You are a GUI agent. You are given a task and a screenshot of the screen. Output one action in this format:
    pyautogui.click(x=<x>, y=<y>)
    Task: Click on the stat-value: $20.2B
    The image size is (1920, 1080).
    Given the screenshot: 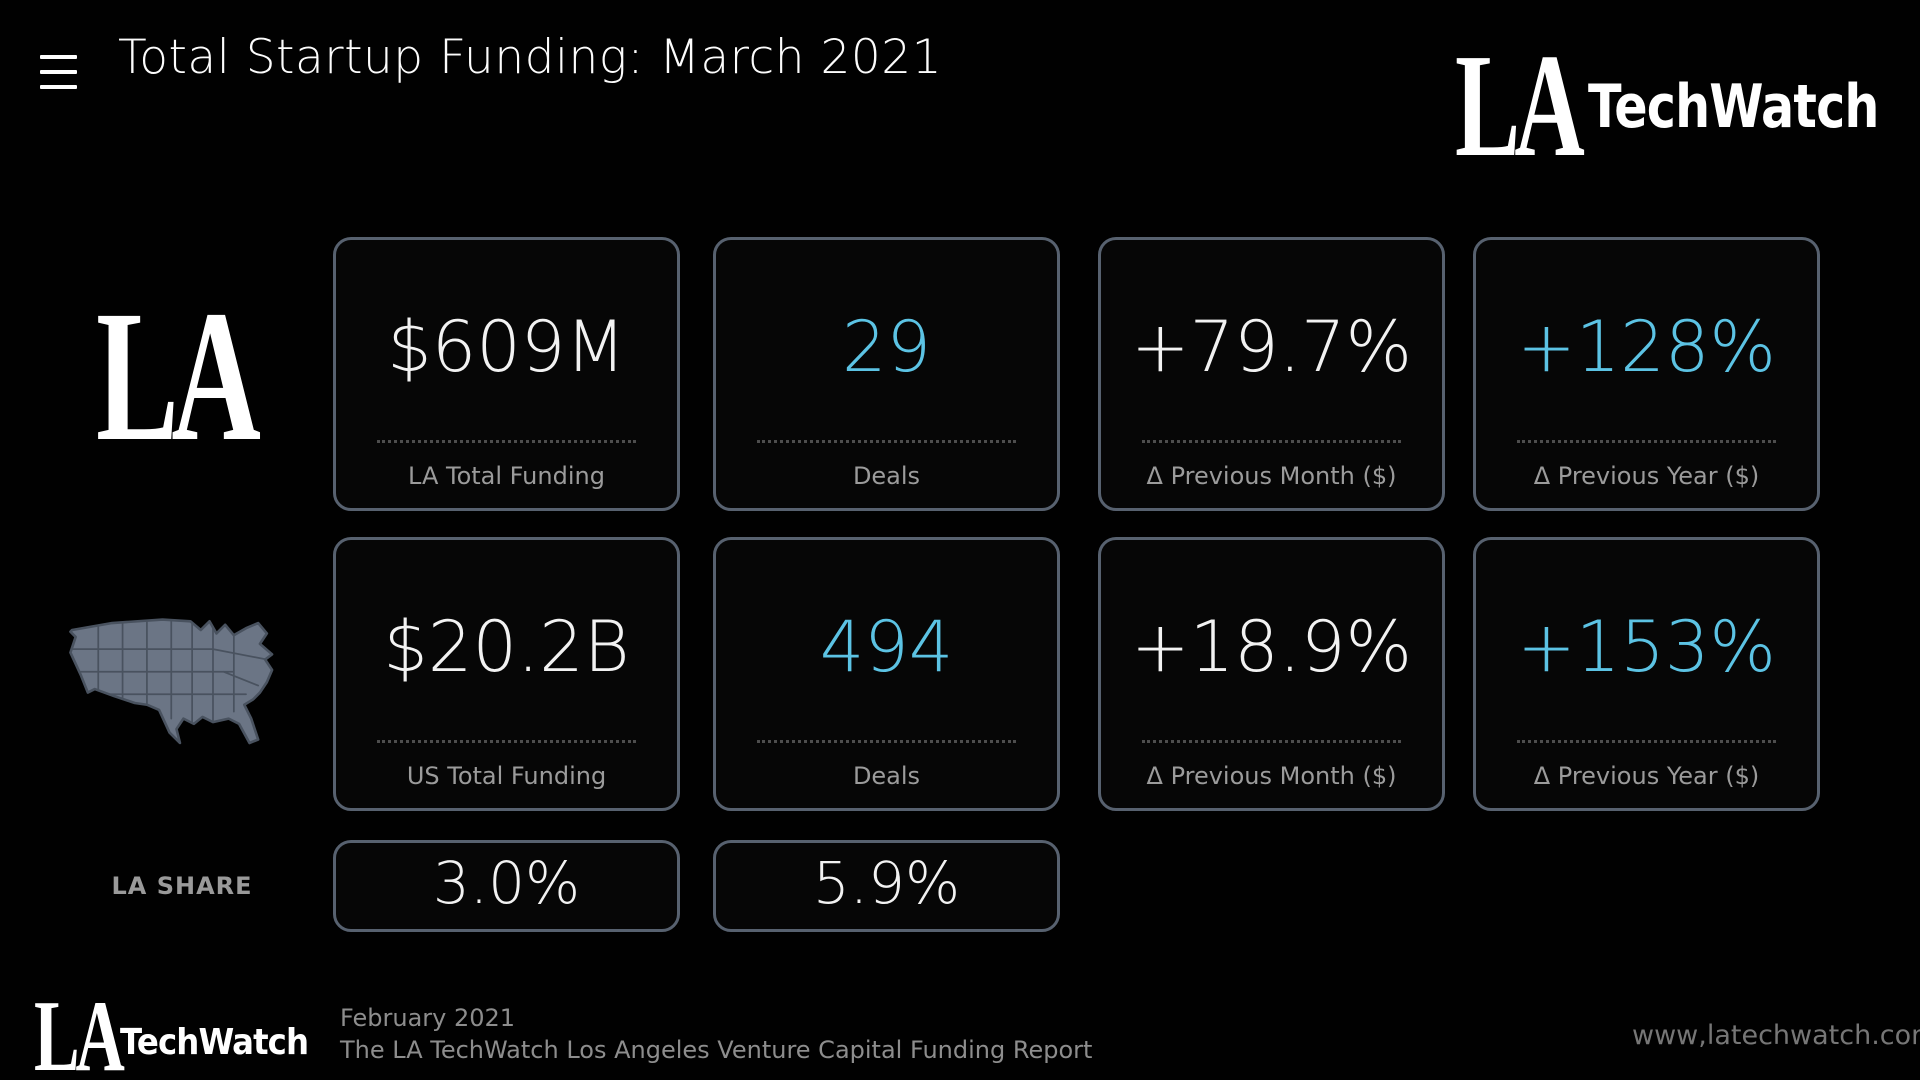 What is the action you would take?
    pyautogui.click(x=506, y=647)
    